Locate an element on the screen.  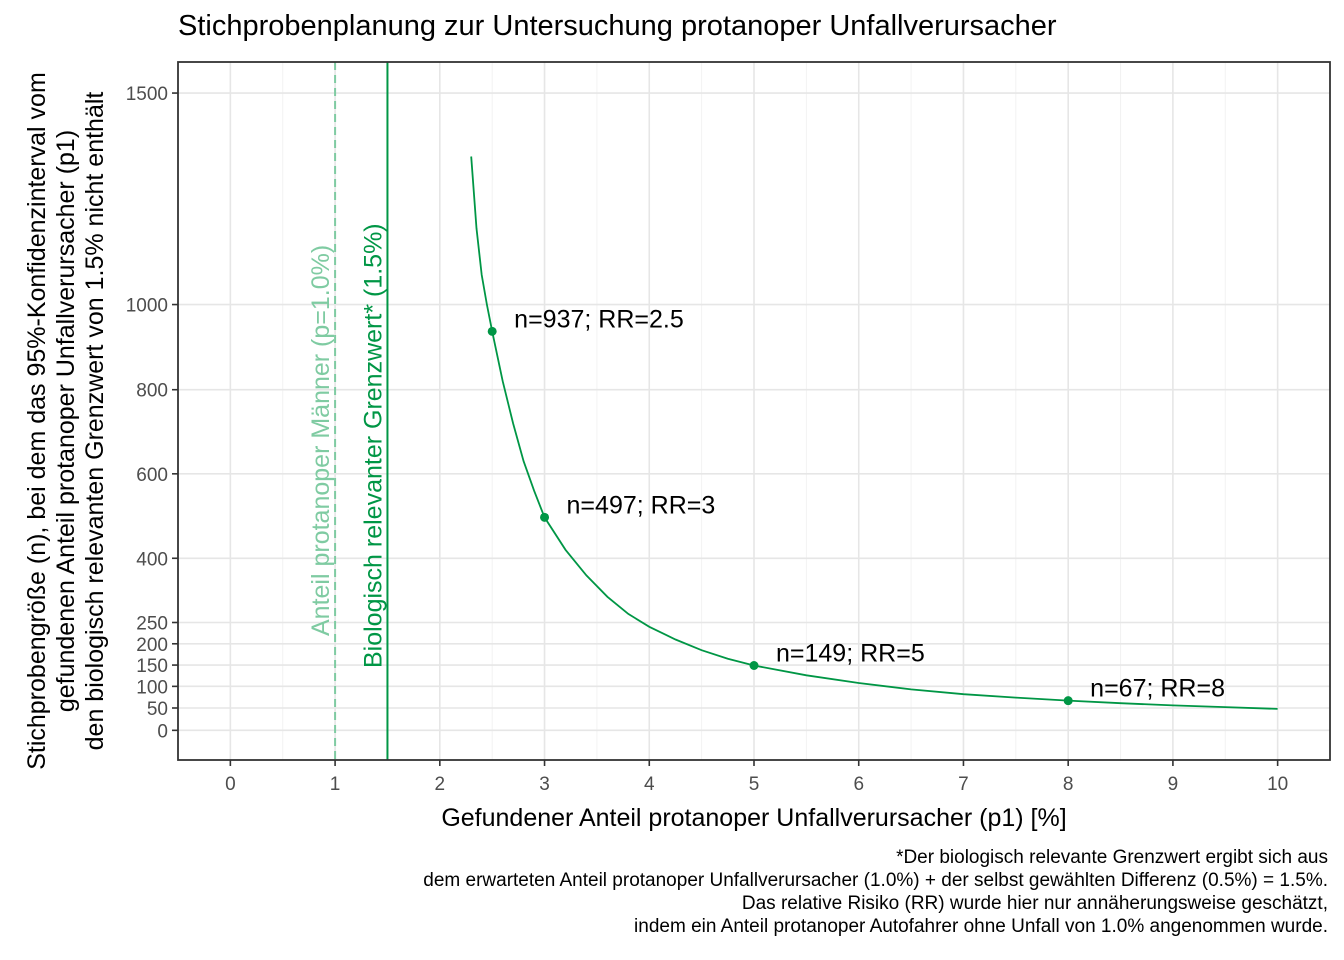
x-tick-label: 9 is located at coordinates (1173, 784).